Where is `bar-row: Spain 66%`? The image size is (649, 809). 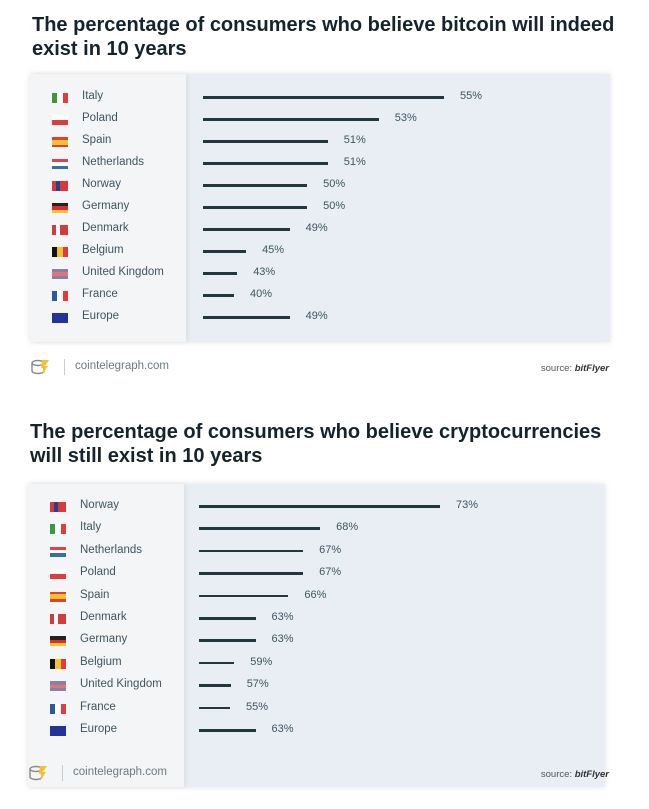
bar-row: Spain 66% is located at coordinates (316, 596).